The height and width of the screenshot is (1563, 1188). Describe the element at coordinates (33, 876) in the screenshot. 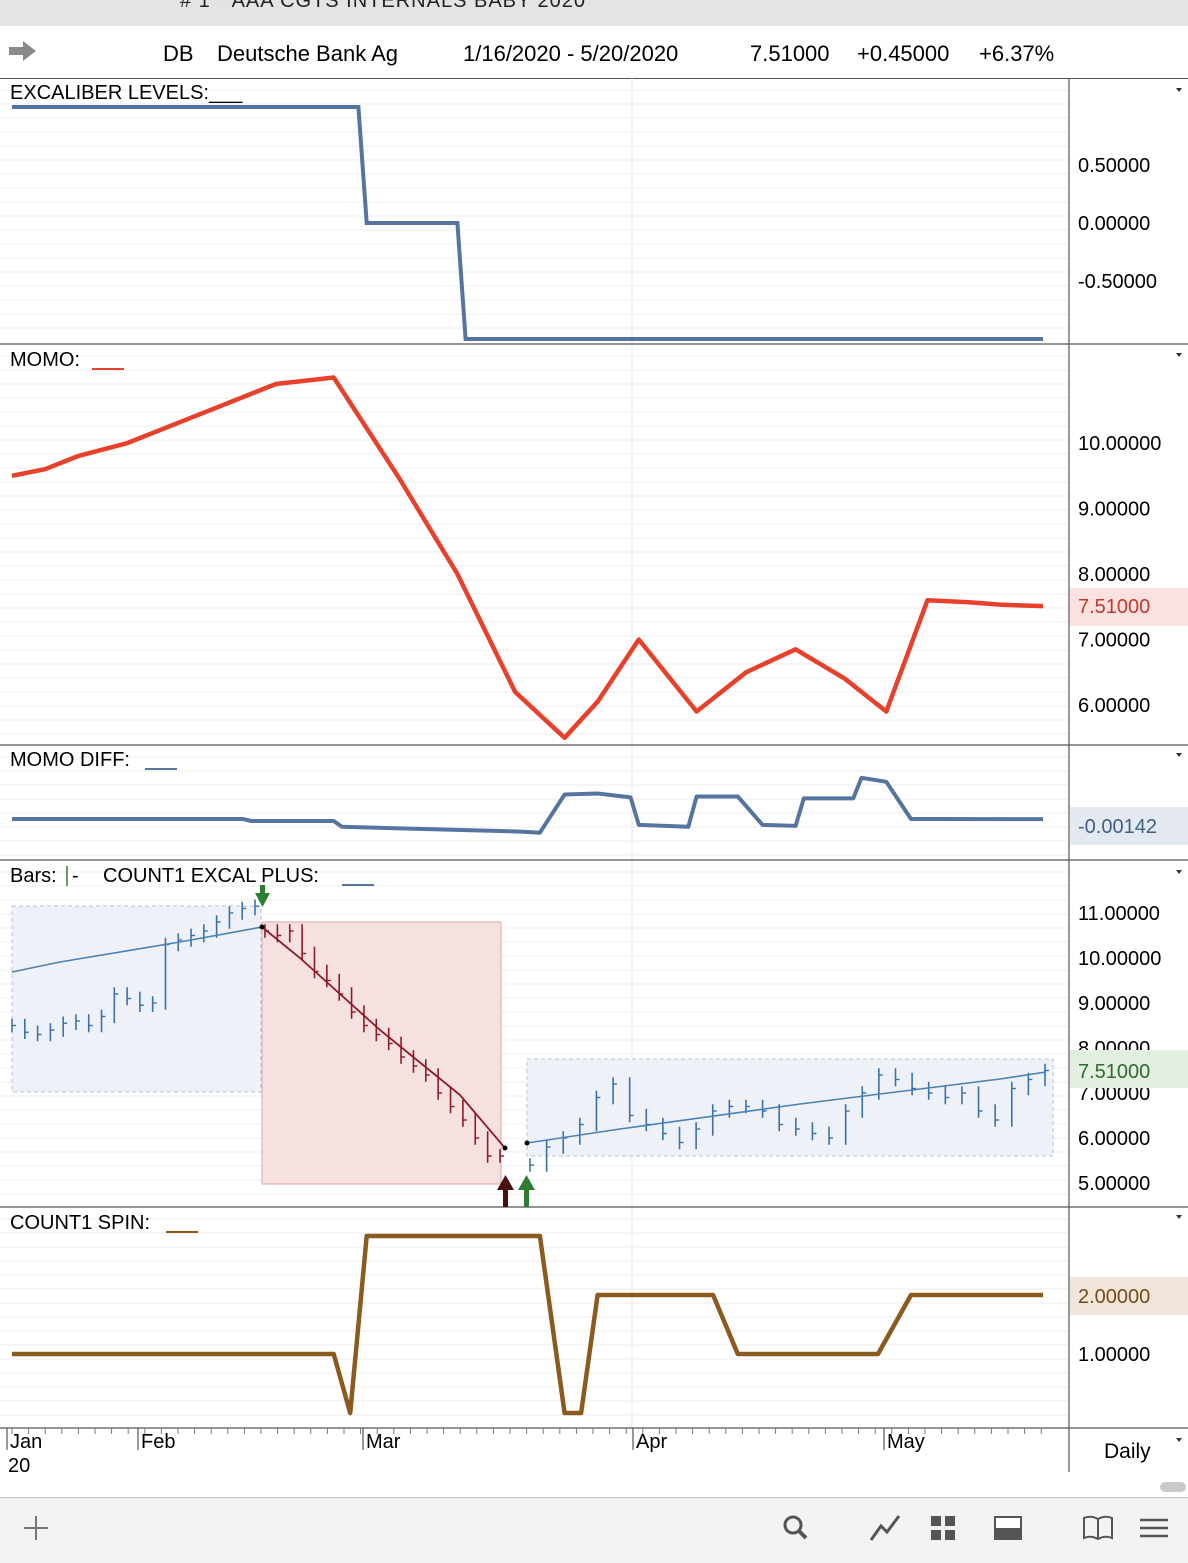

I see `bars-label: Bars:` at that location.